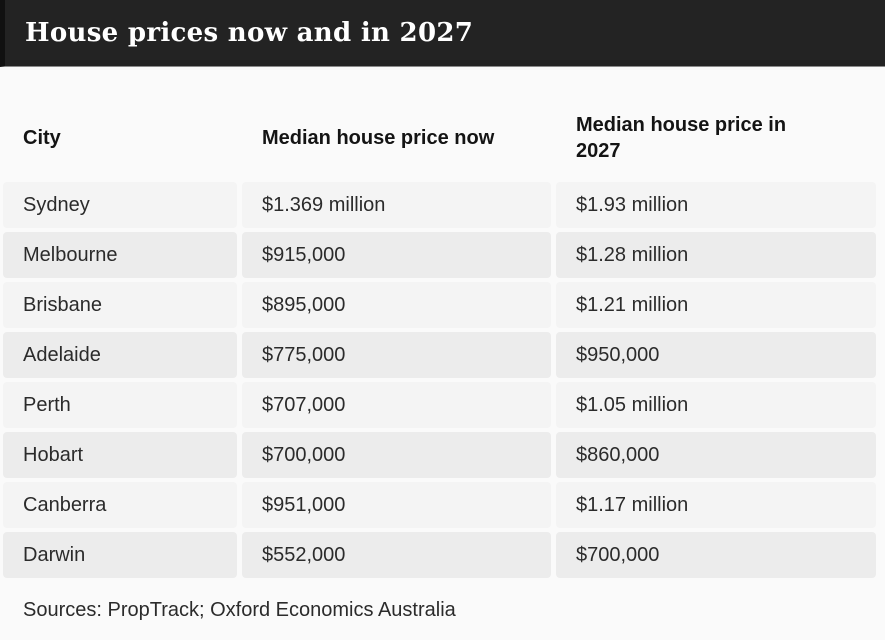 Image resolution: width=885 pixels, height=640 pixels. I want to click on cell-price-now: $895,000, so click(396, 305).